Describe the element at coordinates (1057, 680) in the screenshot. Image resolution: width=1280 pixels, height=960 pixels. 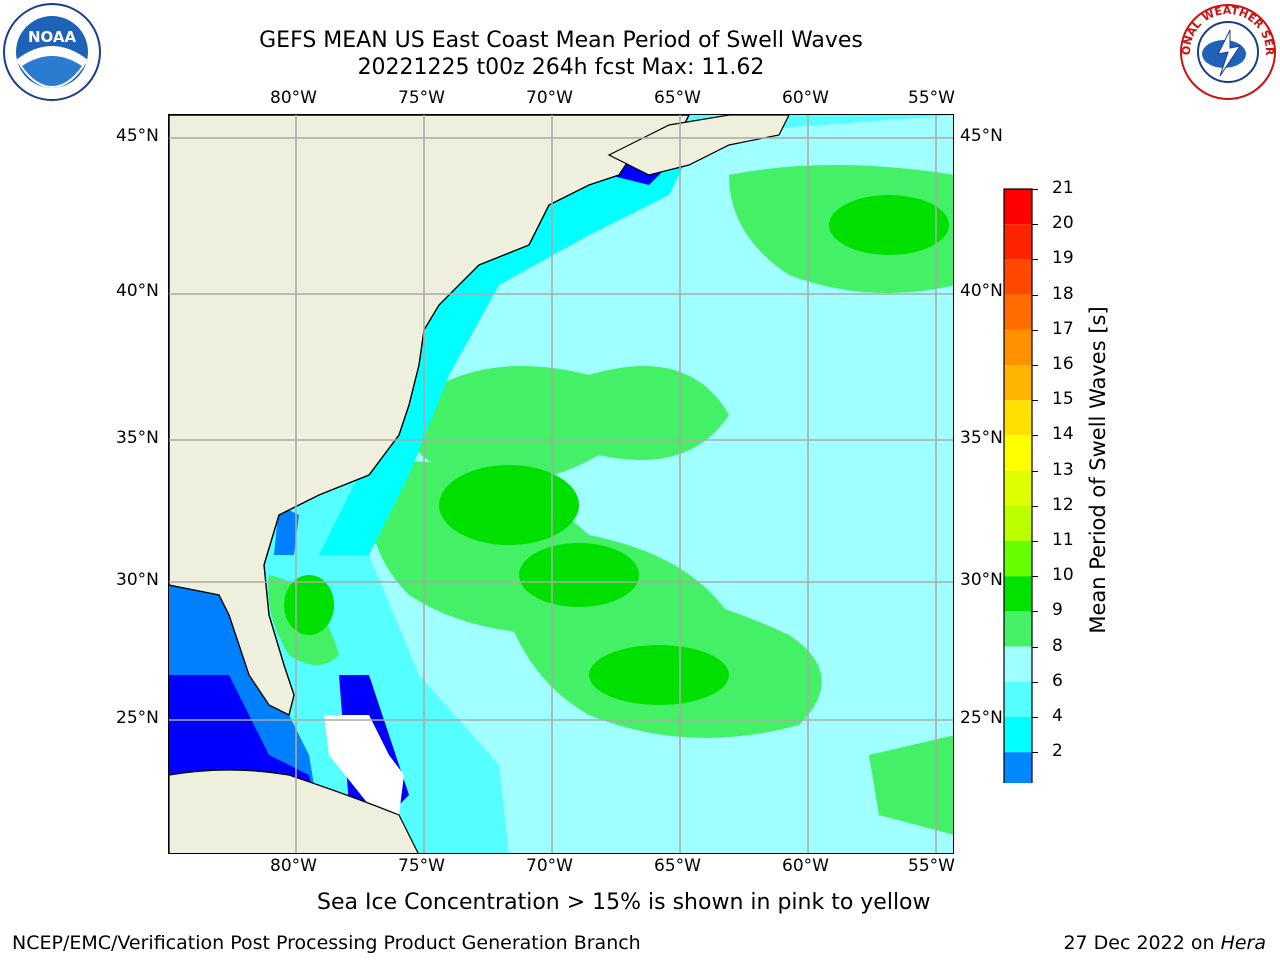
I see `colorbar-tick-label: 6` at that location.